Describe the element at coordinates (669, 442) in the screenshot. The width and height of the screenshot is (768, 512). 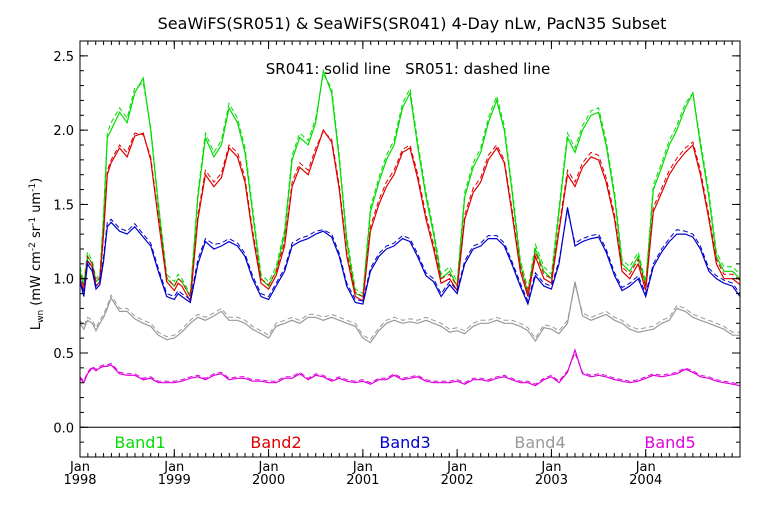
I see `legend-band5: Band5` at that location.